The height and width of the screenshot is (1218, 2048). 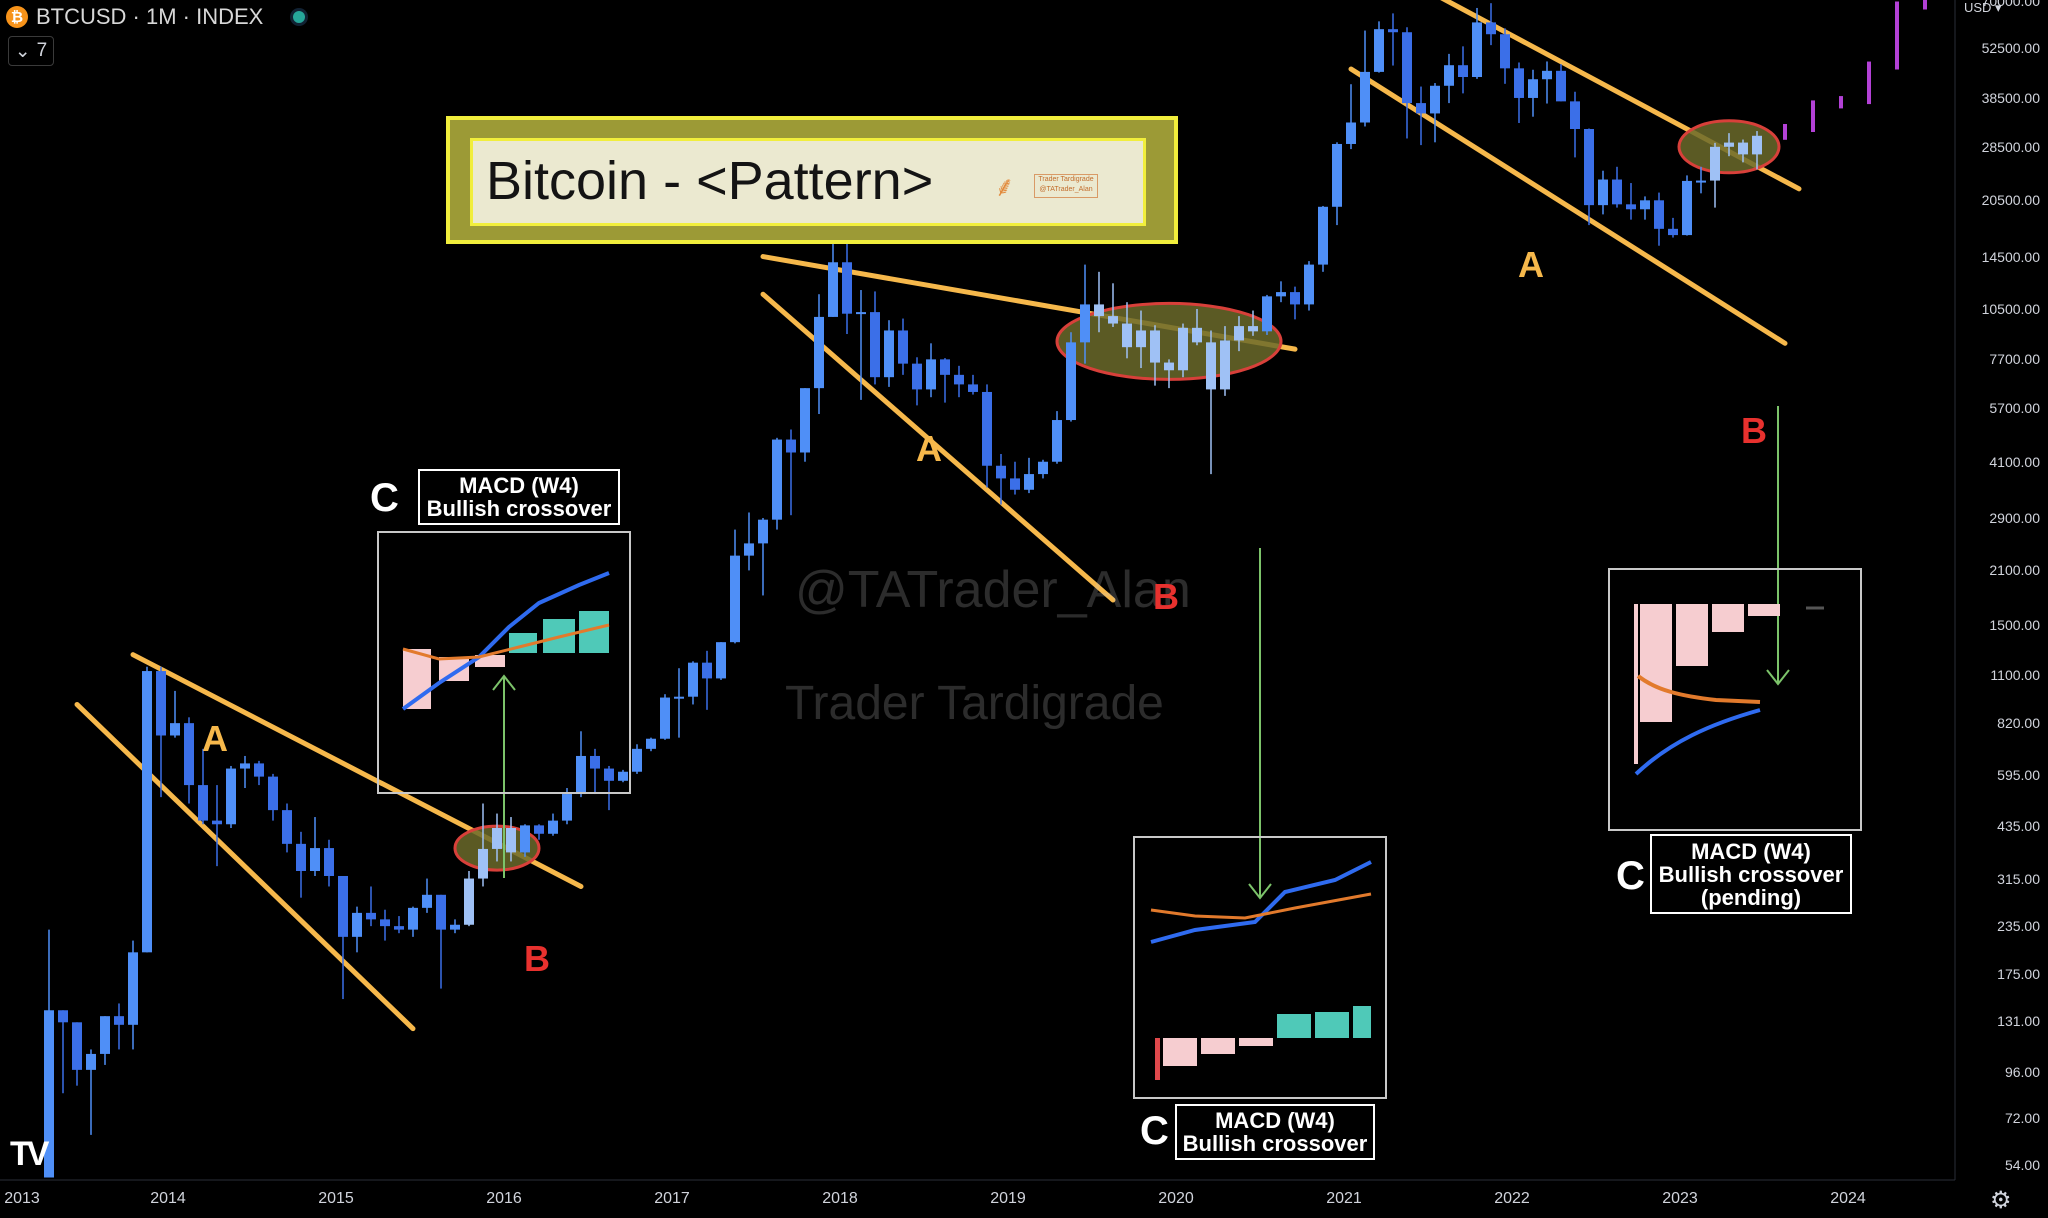 I want to click on indicators-collapse-button: ⌄ 7, so click(x=31, y=51).